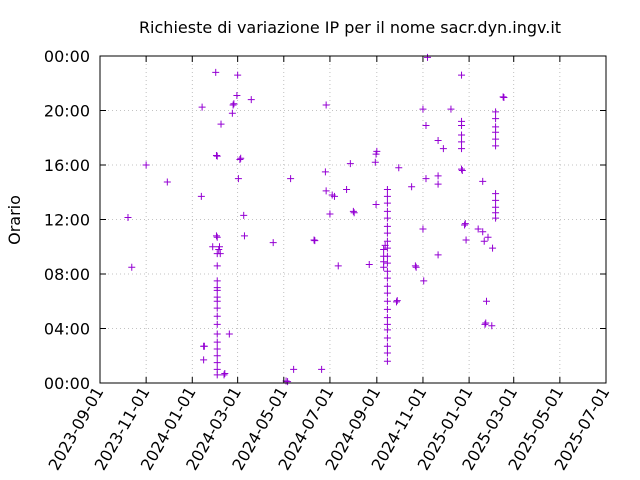  What do you see at coordinates (67, 220) in the screenshot?
I see `y-tick-label: 12:00` at bounding box center [67, 220].